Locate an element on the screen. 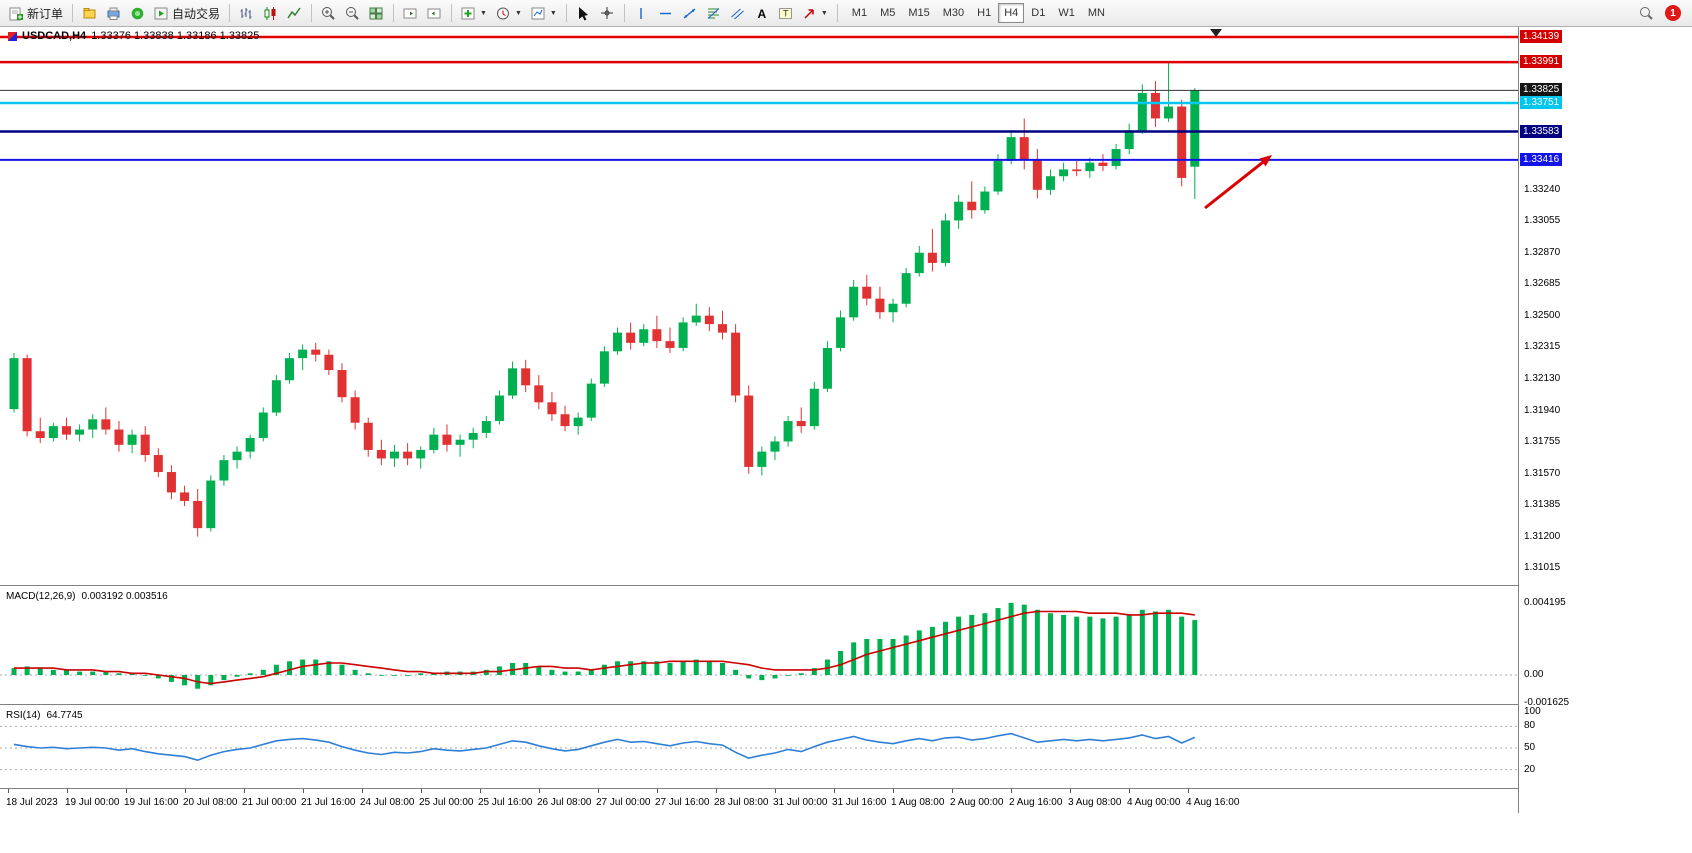 This screenshot has width=1692, height=853. text-button: A is located at coordinates (761, 13).